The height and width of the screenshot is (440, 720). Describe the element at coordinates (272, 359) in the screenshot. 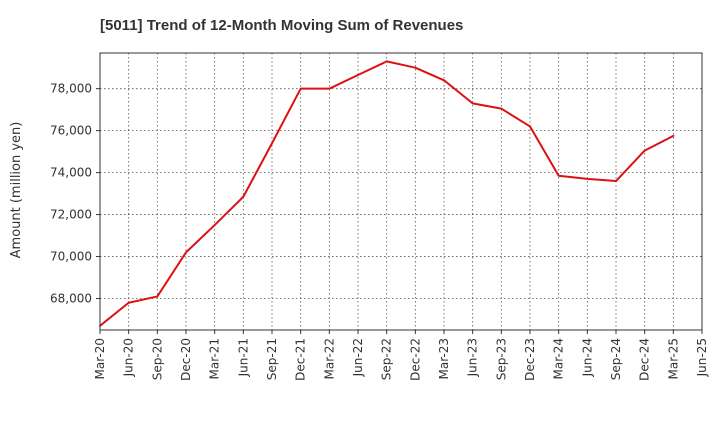

I see `x-tick-label: Sep-21` at that location.